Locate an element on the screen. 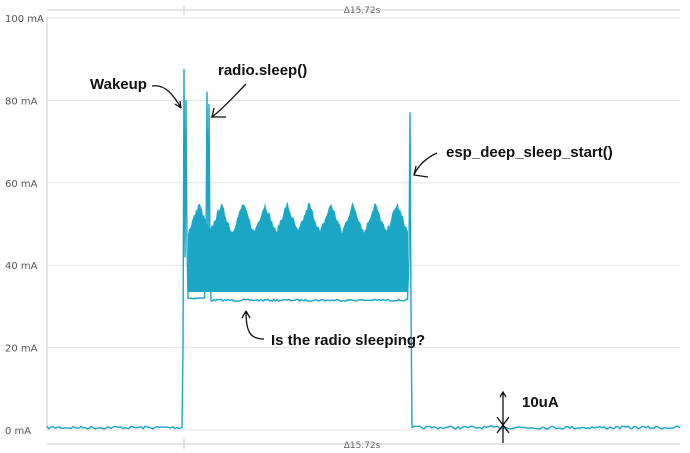 The height and width of the screenshot is (453, 690). y-tick-label-4: 80 mA is located at coordinates (21, 101).